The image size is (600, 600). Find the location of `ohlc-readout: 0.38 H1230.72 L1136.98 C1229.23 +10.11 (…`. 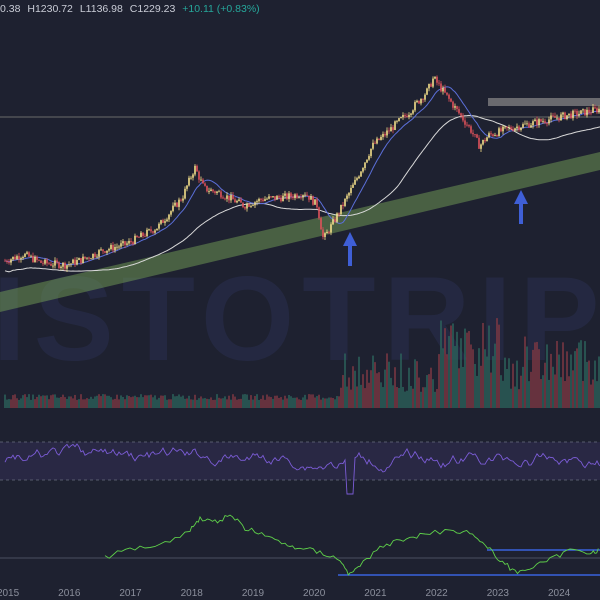

ohlc-readout: 0.38 H1230.72 L1136.98 C1229.23 +10.11 (… is located at coordinates (300, 9).